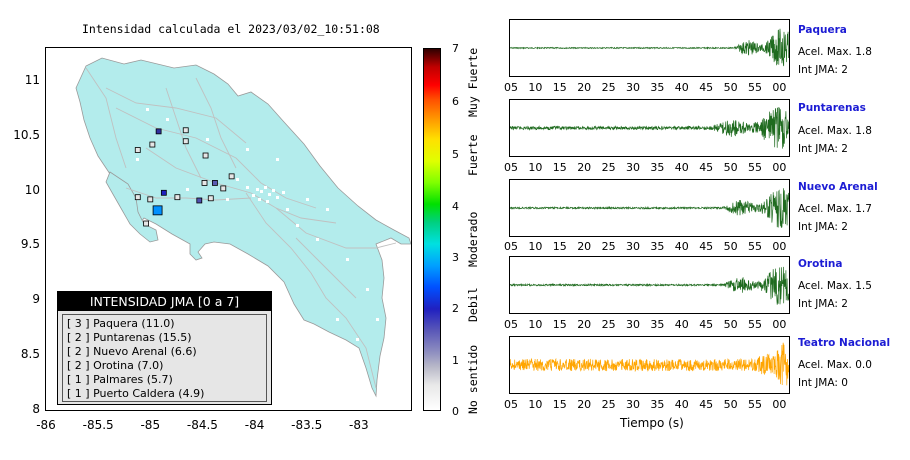 The width and height of the screenshot is (910, 460). I want to click on lat-tick-label: 9.5, so click(30, 244).